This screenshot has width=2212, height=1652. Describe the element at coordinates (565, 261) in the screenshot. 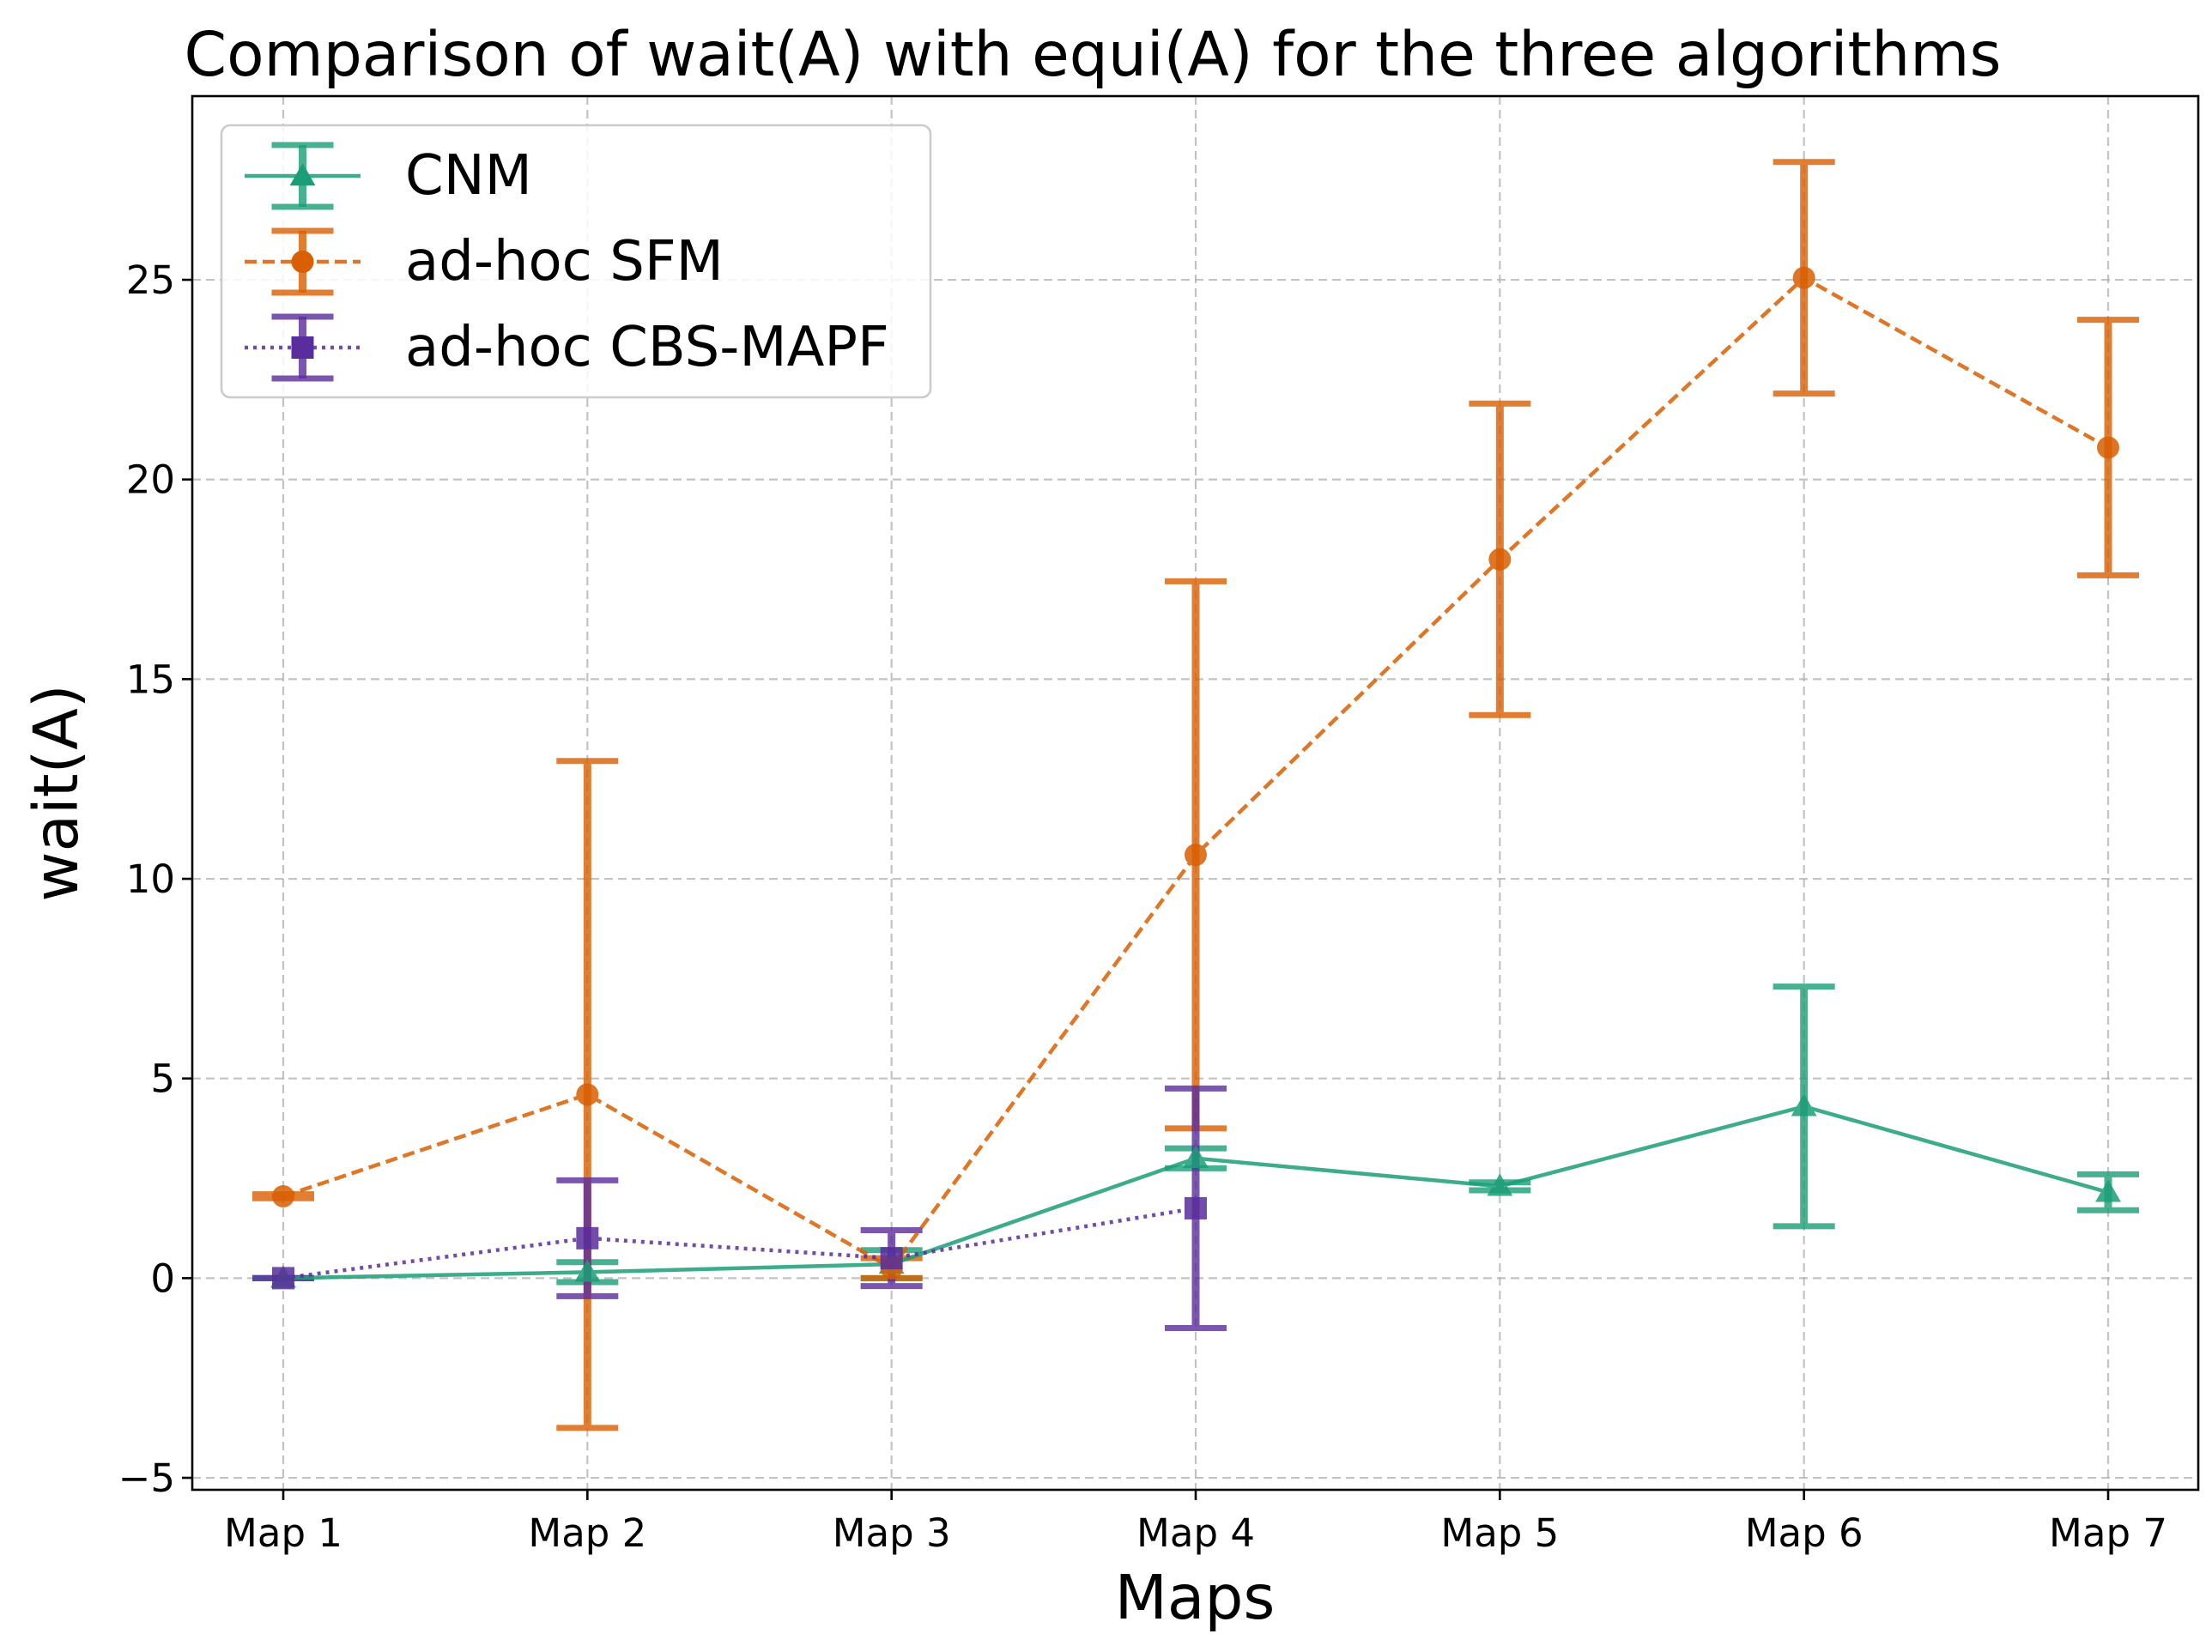

I see `legend-label-ad-hoc-sfm: ad-hoc SFM` at that location.